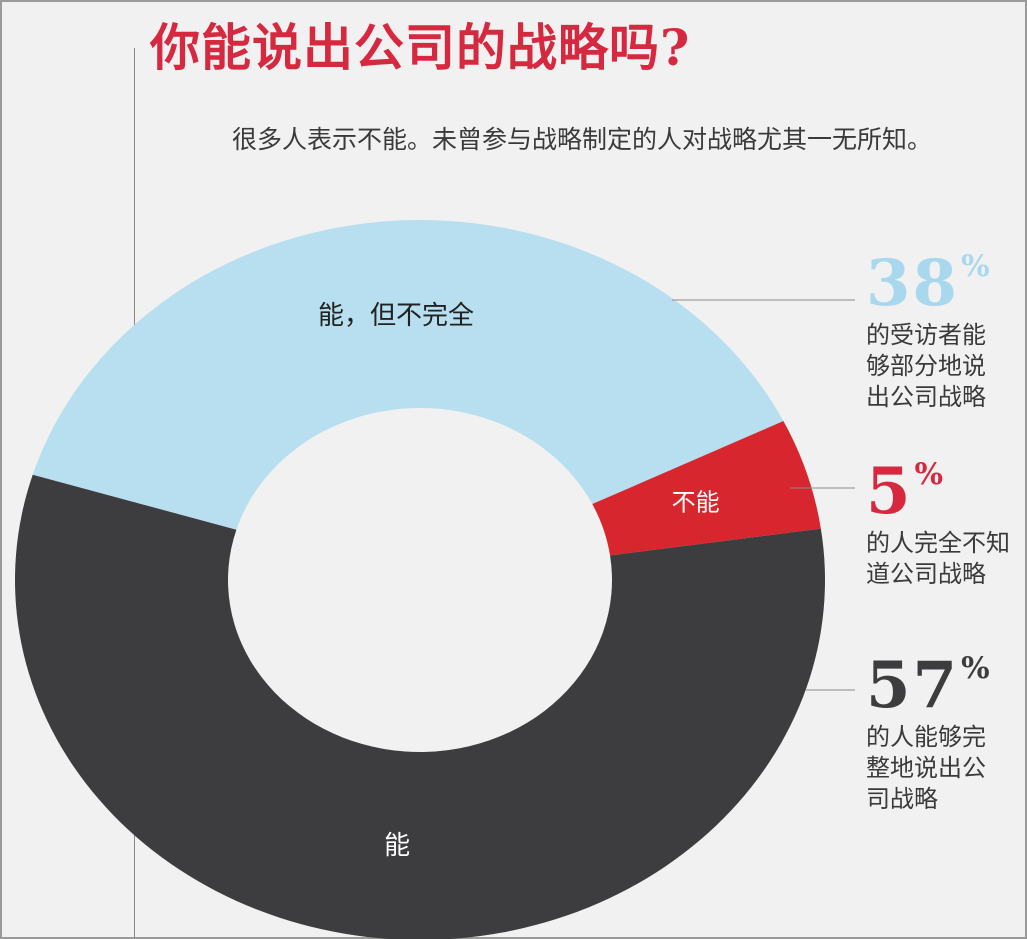 The image size is (1027, 939). Describe the element at coordinates (926, 366) in the screenshot. I see `callout-partial-text: 的受访者能 够部分地说 出公司战略` at that location.